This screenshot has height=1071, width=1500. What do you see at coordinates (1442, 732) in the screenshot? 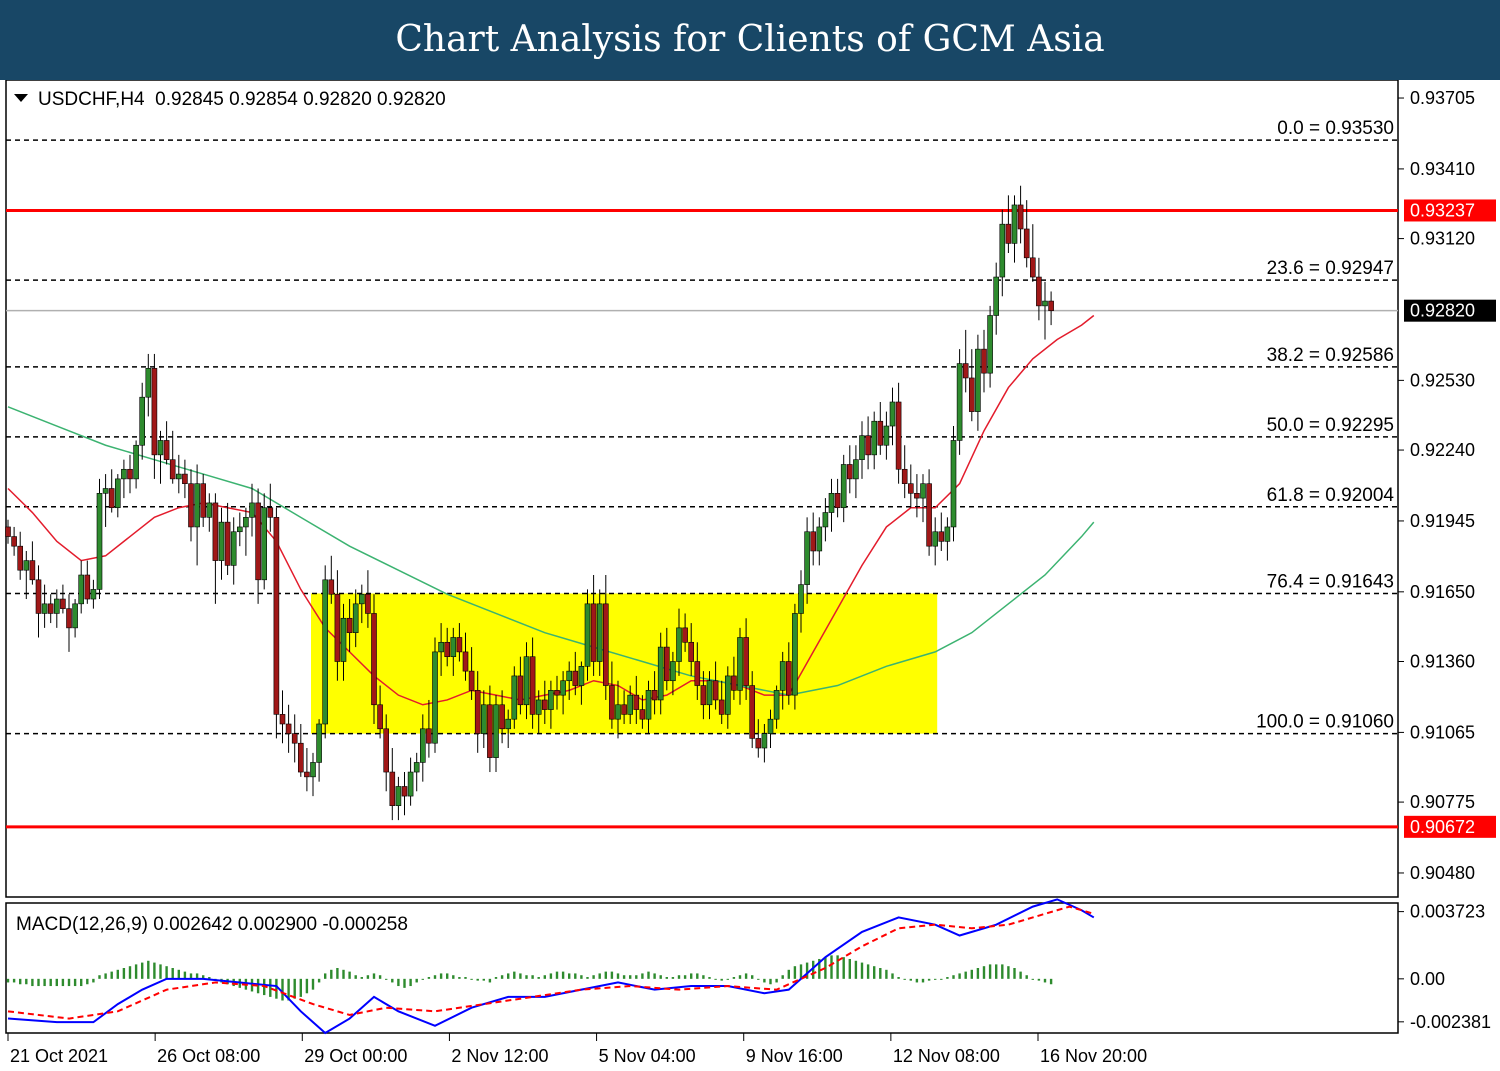
I see `price-tick-label: 0.91065` at bounding box center [1442, 732].